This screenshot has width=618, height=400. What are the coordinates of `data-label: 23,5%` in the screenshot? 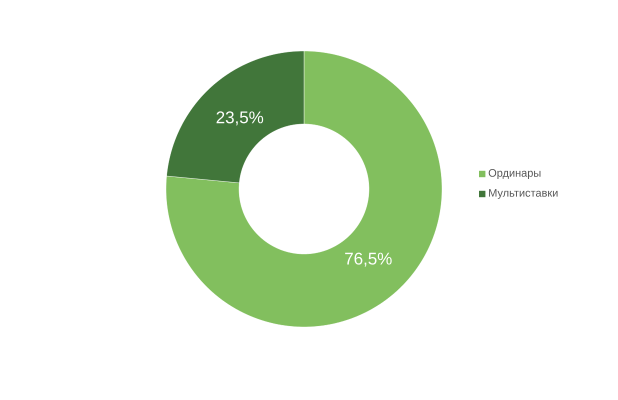 It's located at (240, 118).